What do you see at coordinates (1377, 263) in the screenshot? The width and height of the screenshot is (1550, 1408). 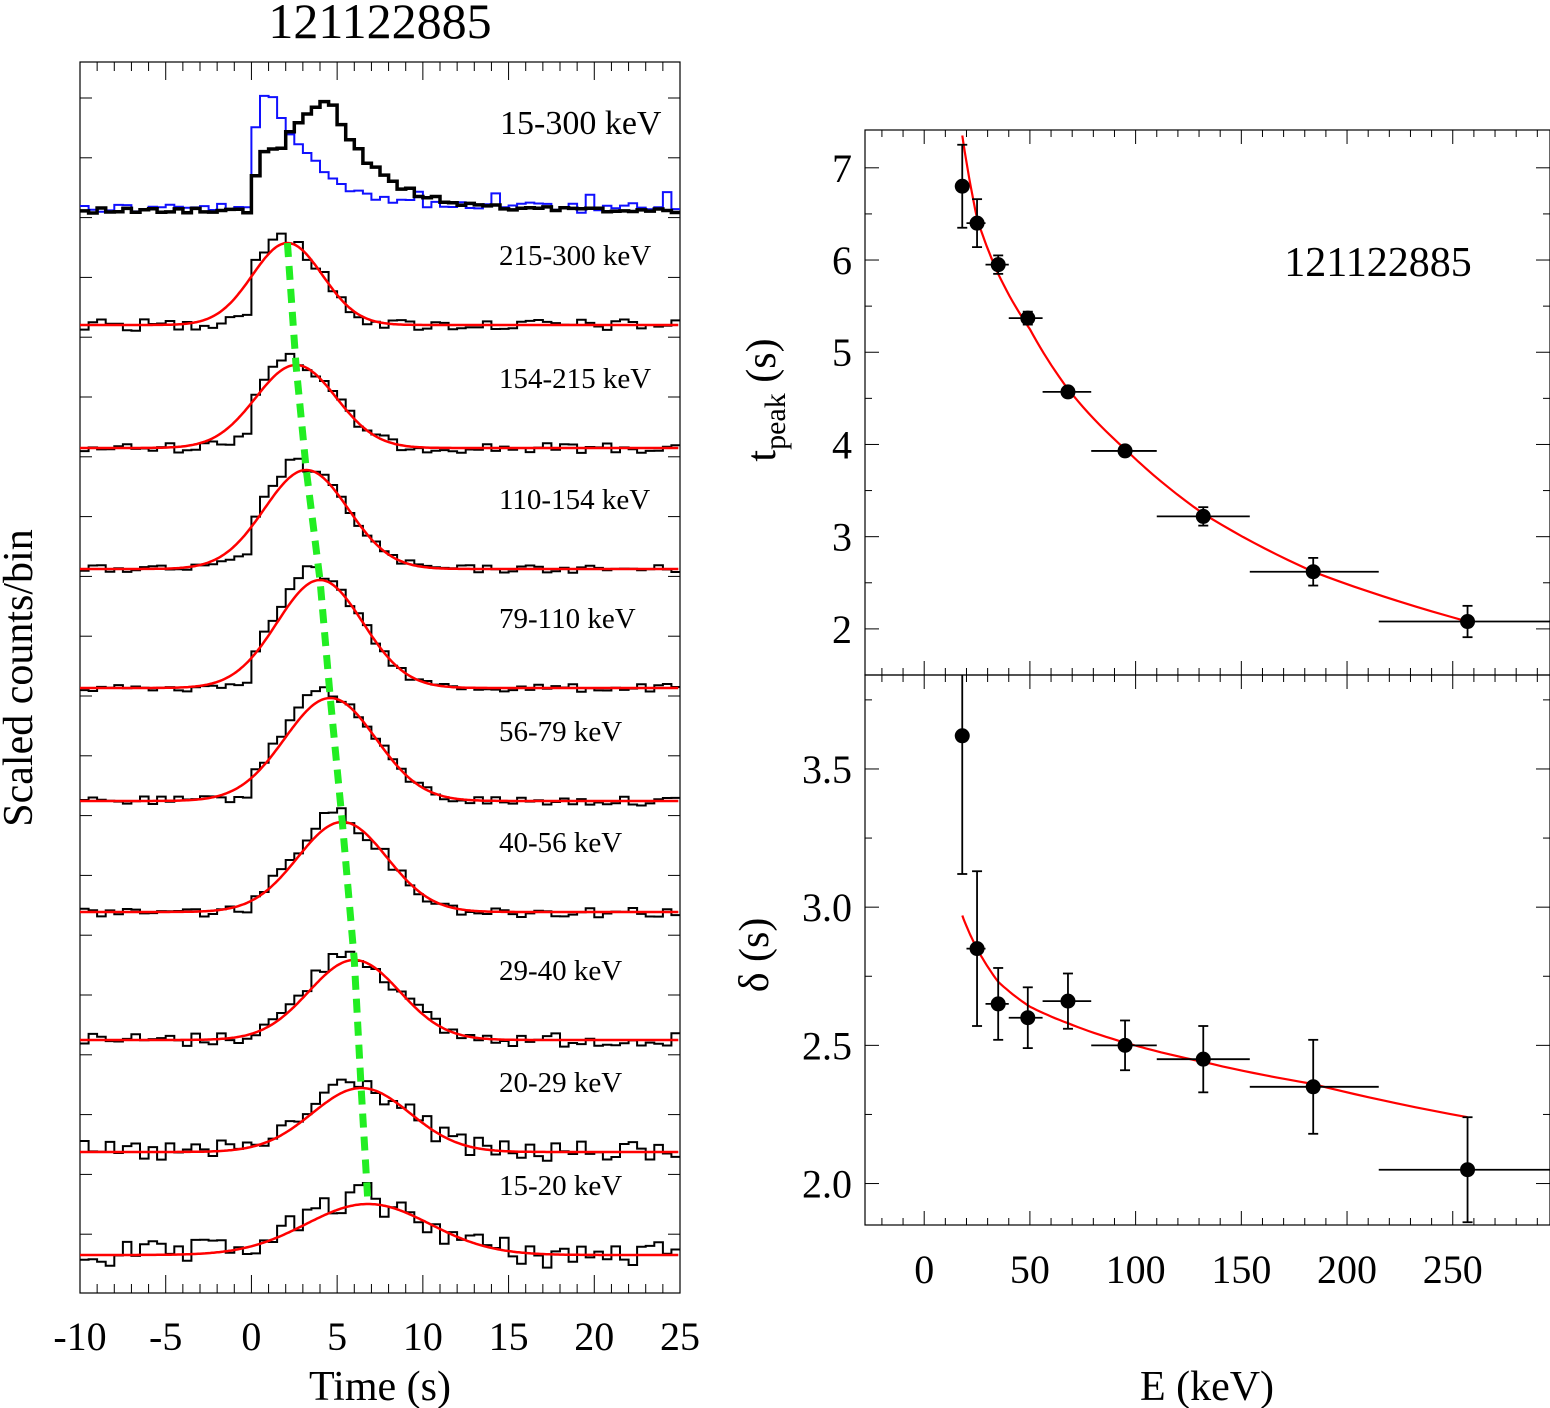 I see `tpeak-annotation: 121122885` at bounding box center [1377, 263].